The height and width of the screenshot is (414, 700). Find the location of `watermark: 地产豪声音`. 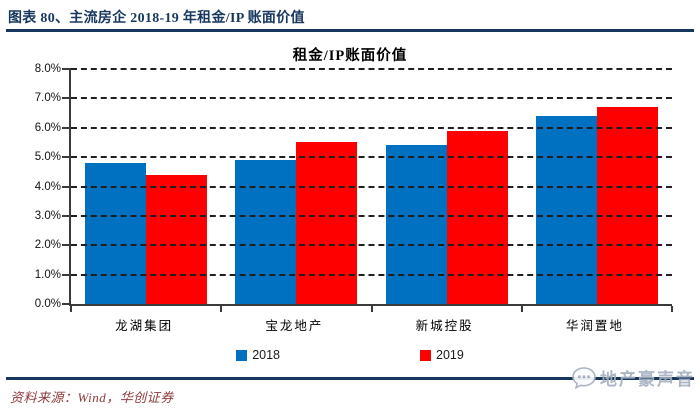

watermark: 地产豪声音 is located at coordinates (633, 377).